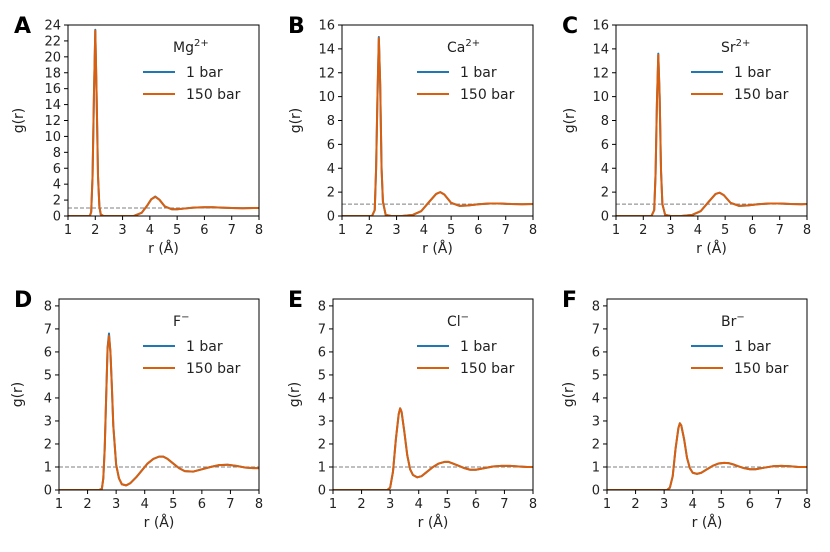 This screenshot has width=830, height=552. I want to click on y-tick-label: 24, so click(52, 26).